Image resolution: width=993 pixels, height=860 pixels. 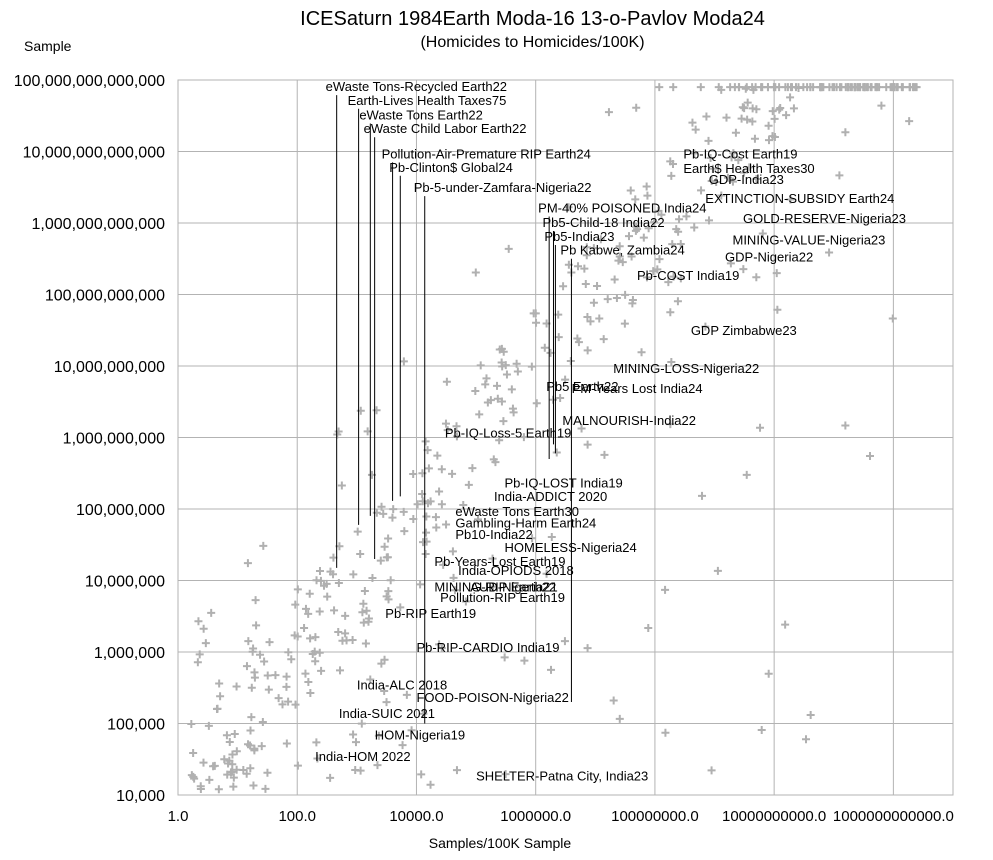 I want to click on x-tick-label: 100.0, so click(x=297, y=816).